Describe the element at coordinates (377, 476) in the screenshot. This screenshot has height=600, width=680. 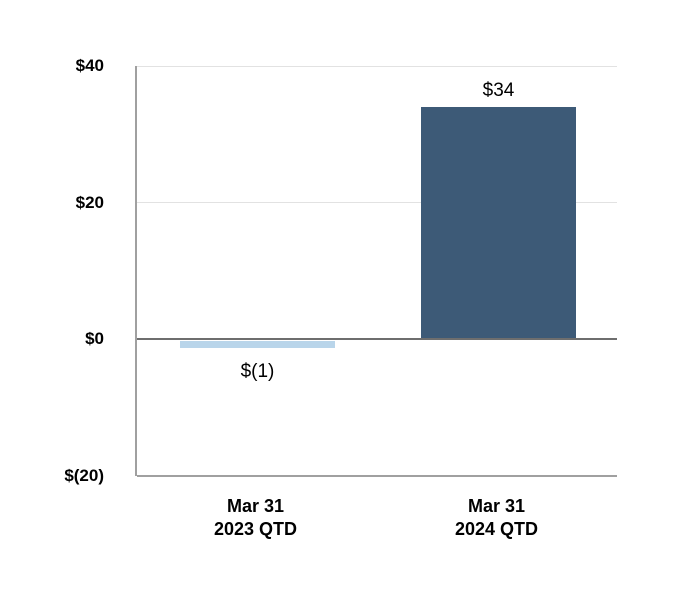
I see `gridline--20` at that location.